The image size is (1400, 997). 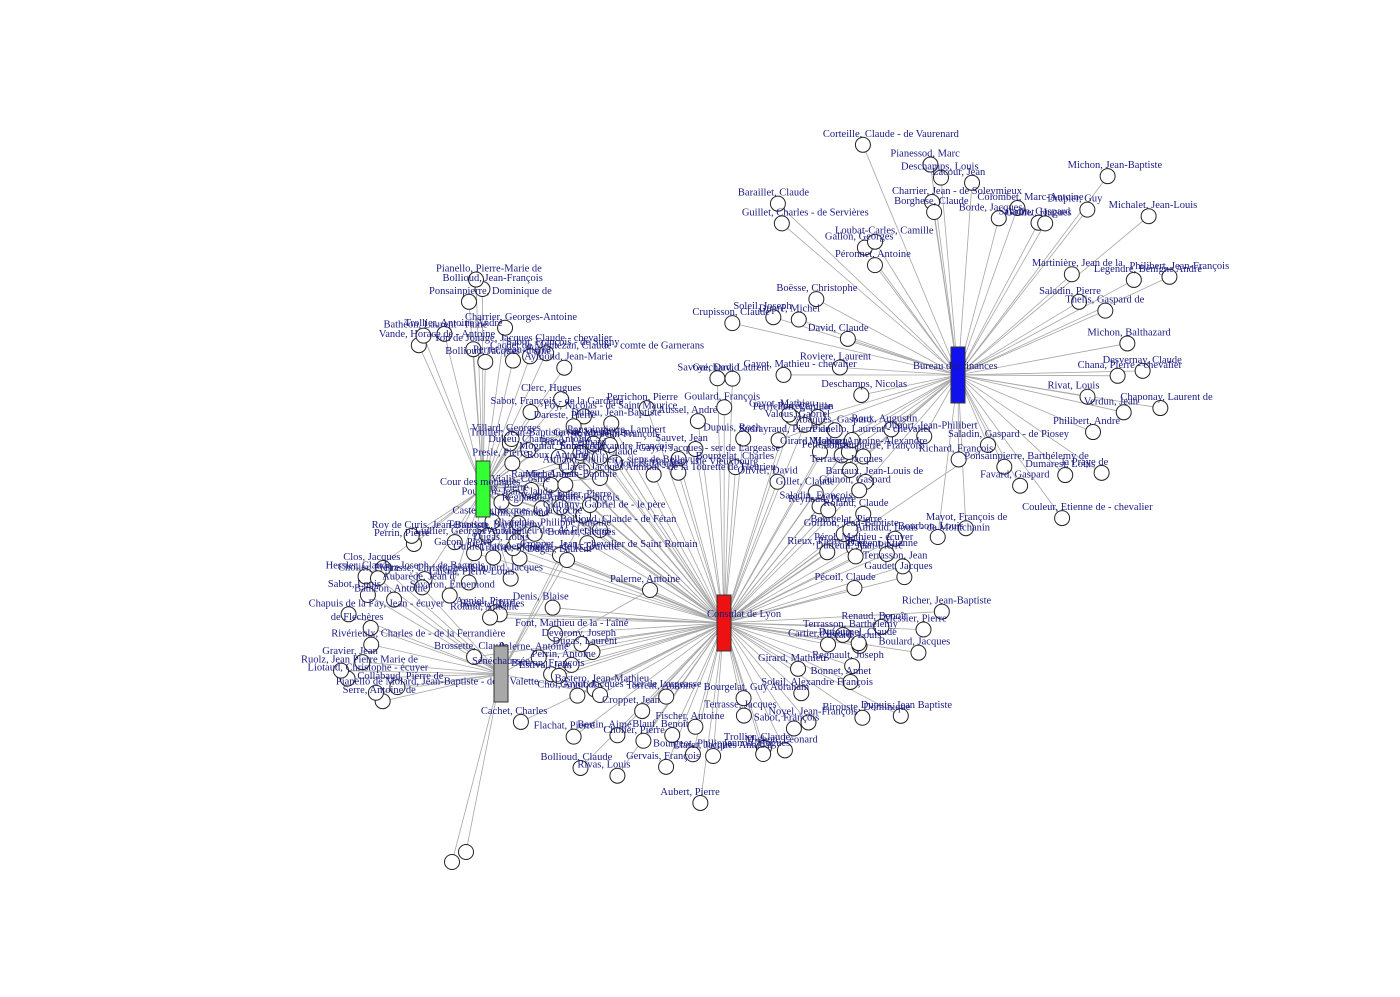 What do you see at coordinates (724, 623) in the screenshot?
I see `institution-node-cons` at bounding box center [724, 623].